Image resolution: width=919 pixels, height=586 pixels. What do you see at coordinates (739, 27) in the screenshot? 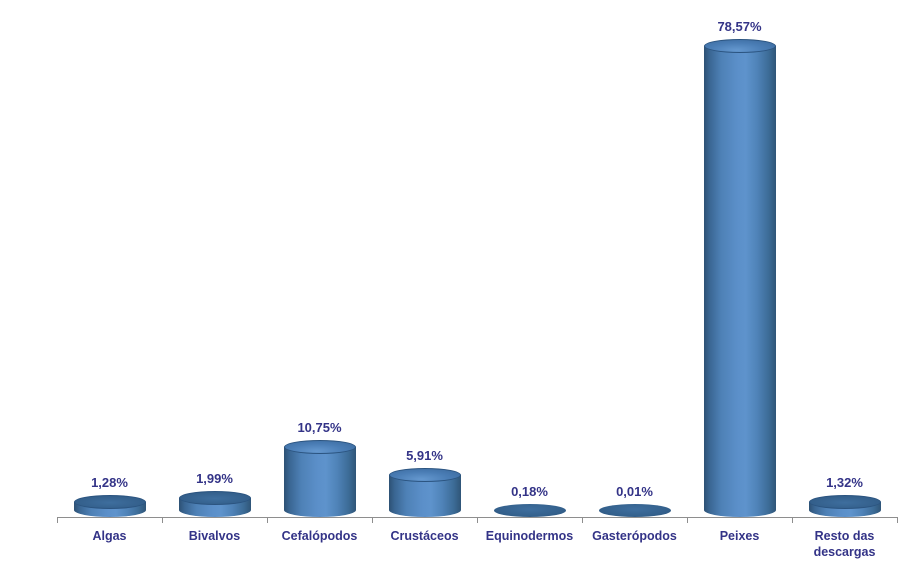
I see `bar-value-label: 78,57%` at bounding box center [739, 27].